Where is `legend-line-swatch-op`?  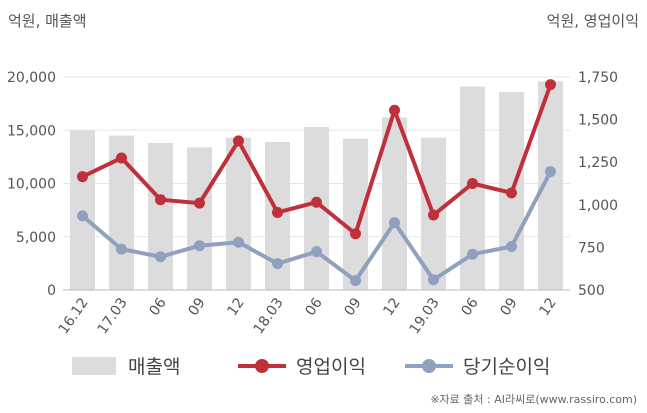 legend-line-swatch-op is located at coordinates (262, 366).